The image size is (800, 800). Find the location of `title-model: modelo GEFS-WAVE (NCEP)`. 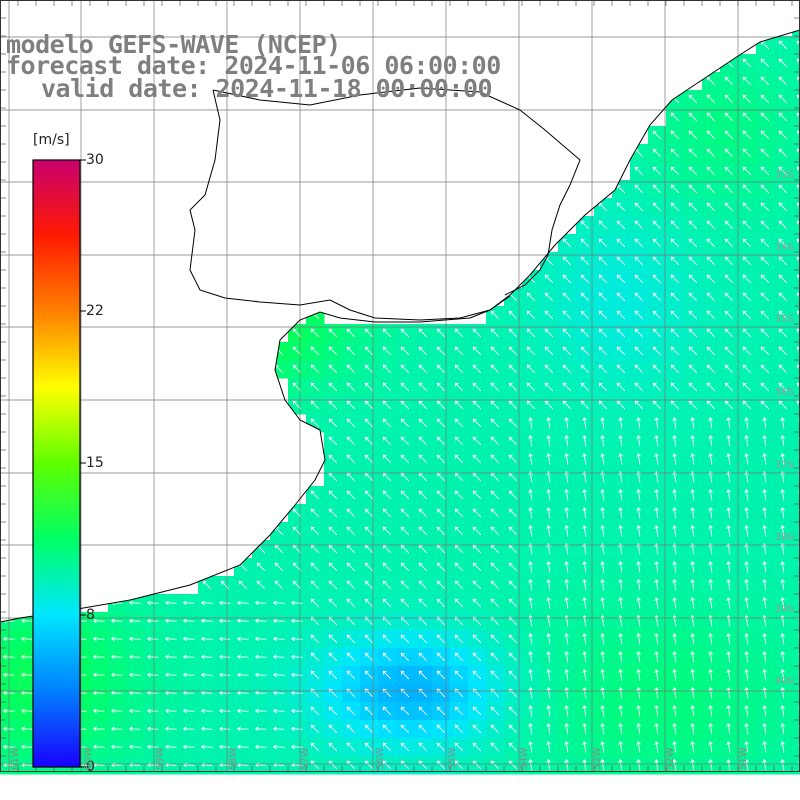

title-model: modelo GEFS-WAVE (NCEP) is located at coordinates (173, 44).